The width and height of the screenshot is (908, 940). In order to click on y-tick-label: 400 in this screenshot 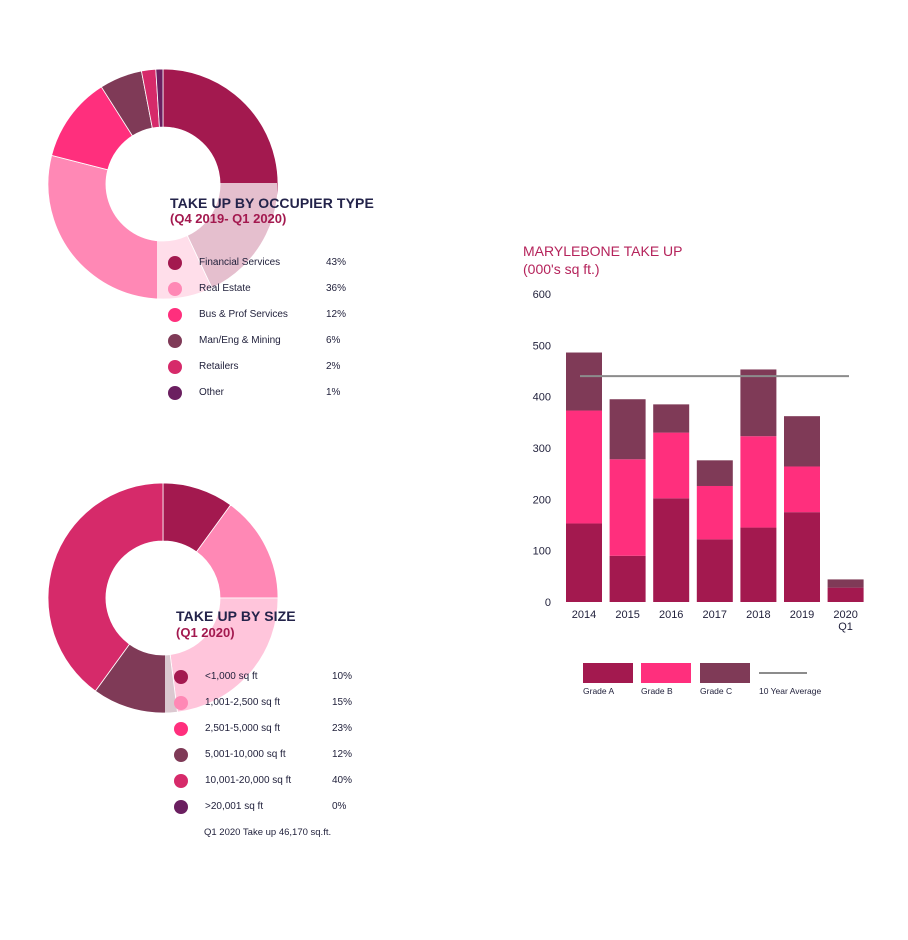, I will do `click(542, 398)`.